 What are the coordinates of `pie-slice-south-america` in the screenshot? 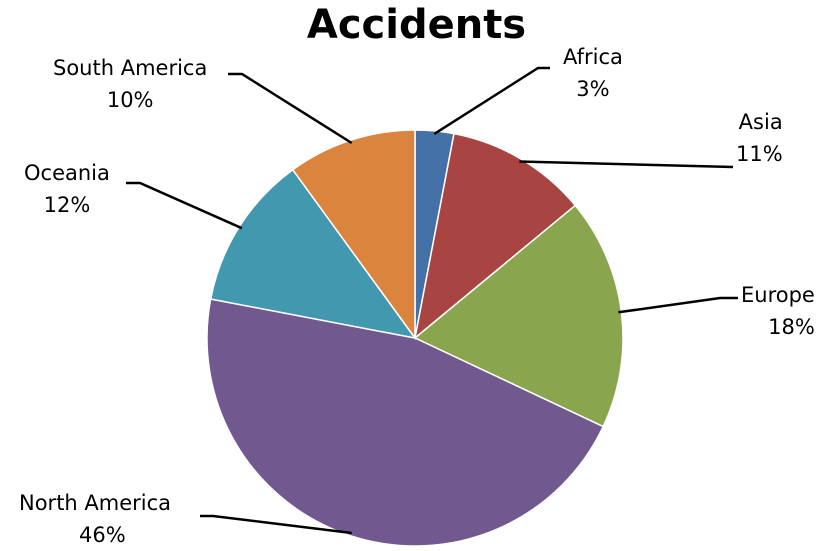 It's located at (353, 235).